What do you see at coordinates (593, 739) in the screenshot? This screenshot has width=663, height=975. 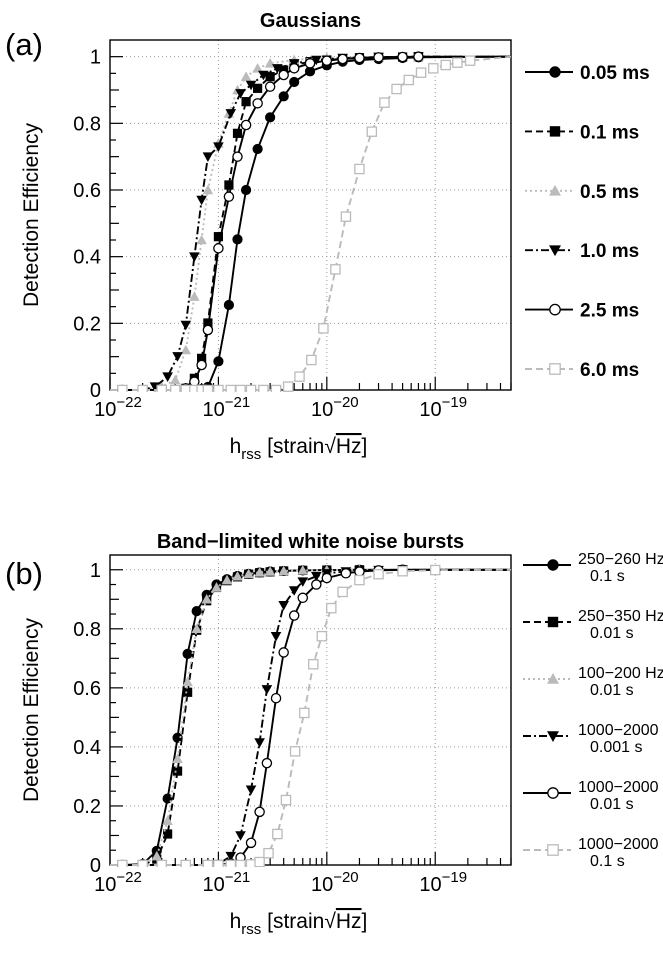 I see `legend-entry: 1000−2000 Hz,0.001 s` at bounding box center [593, 739].